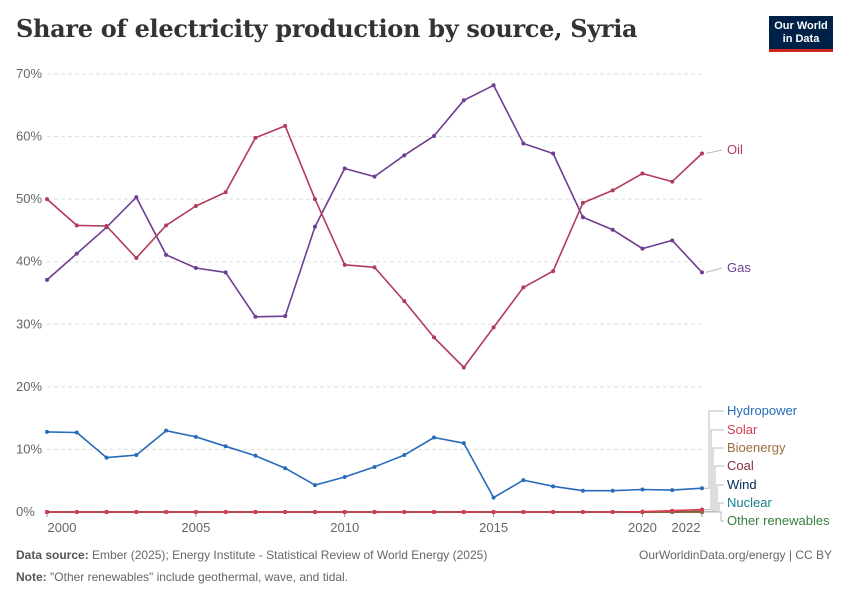  Describe the element at coordinates (762, 410) in the screenshot. I see `legend-label: Hydropower` at that location.